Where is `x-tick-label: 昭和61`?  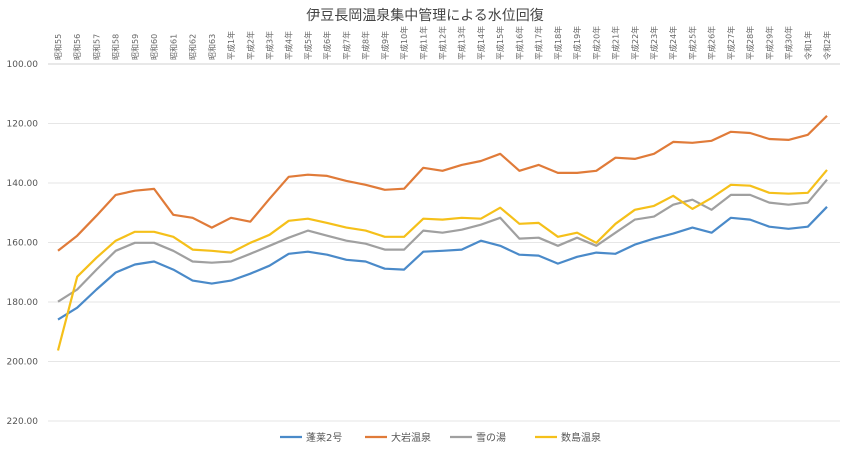 x-tick-label: 昭和61 is located at coordinates (173, 47).